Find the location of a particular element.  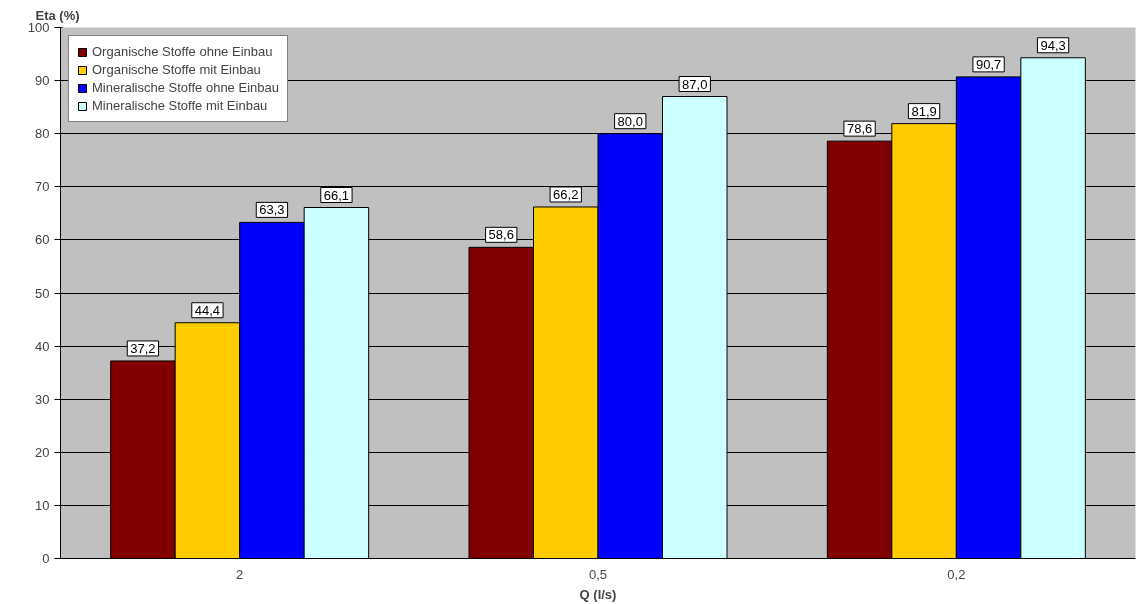

y-tick-label: 30 is located at coordinates (42, 399).